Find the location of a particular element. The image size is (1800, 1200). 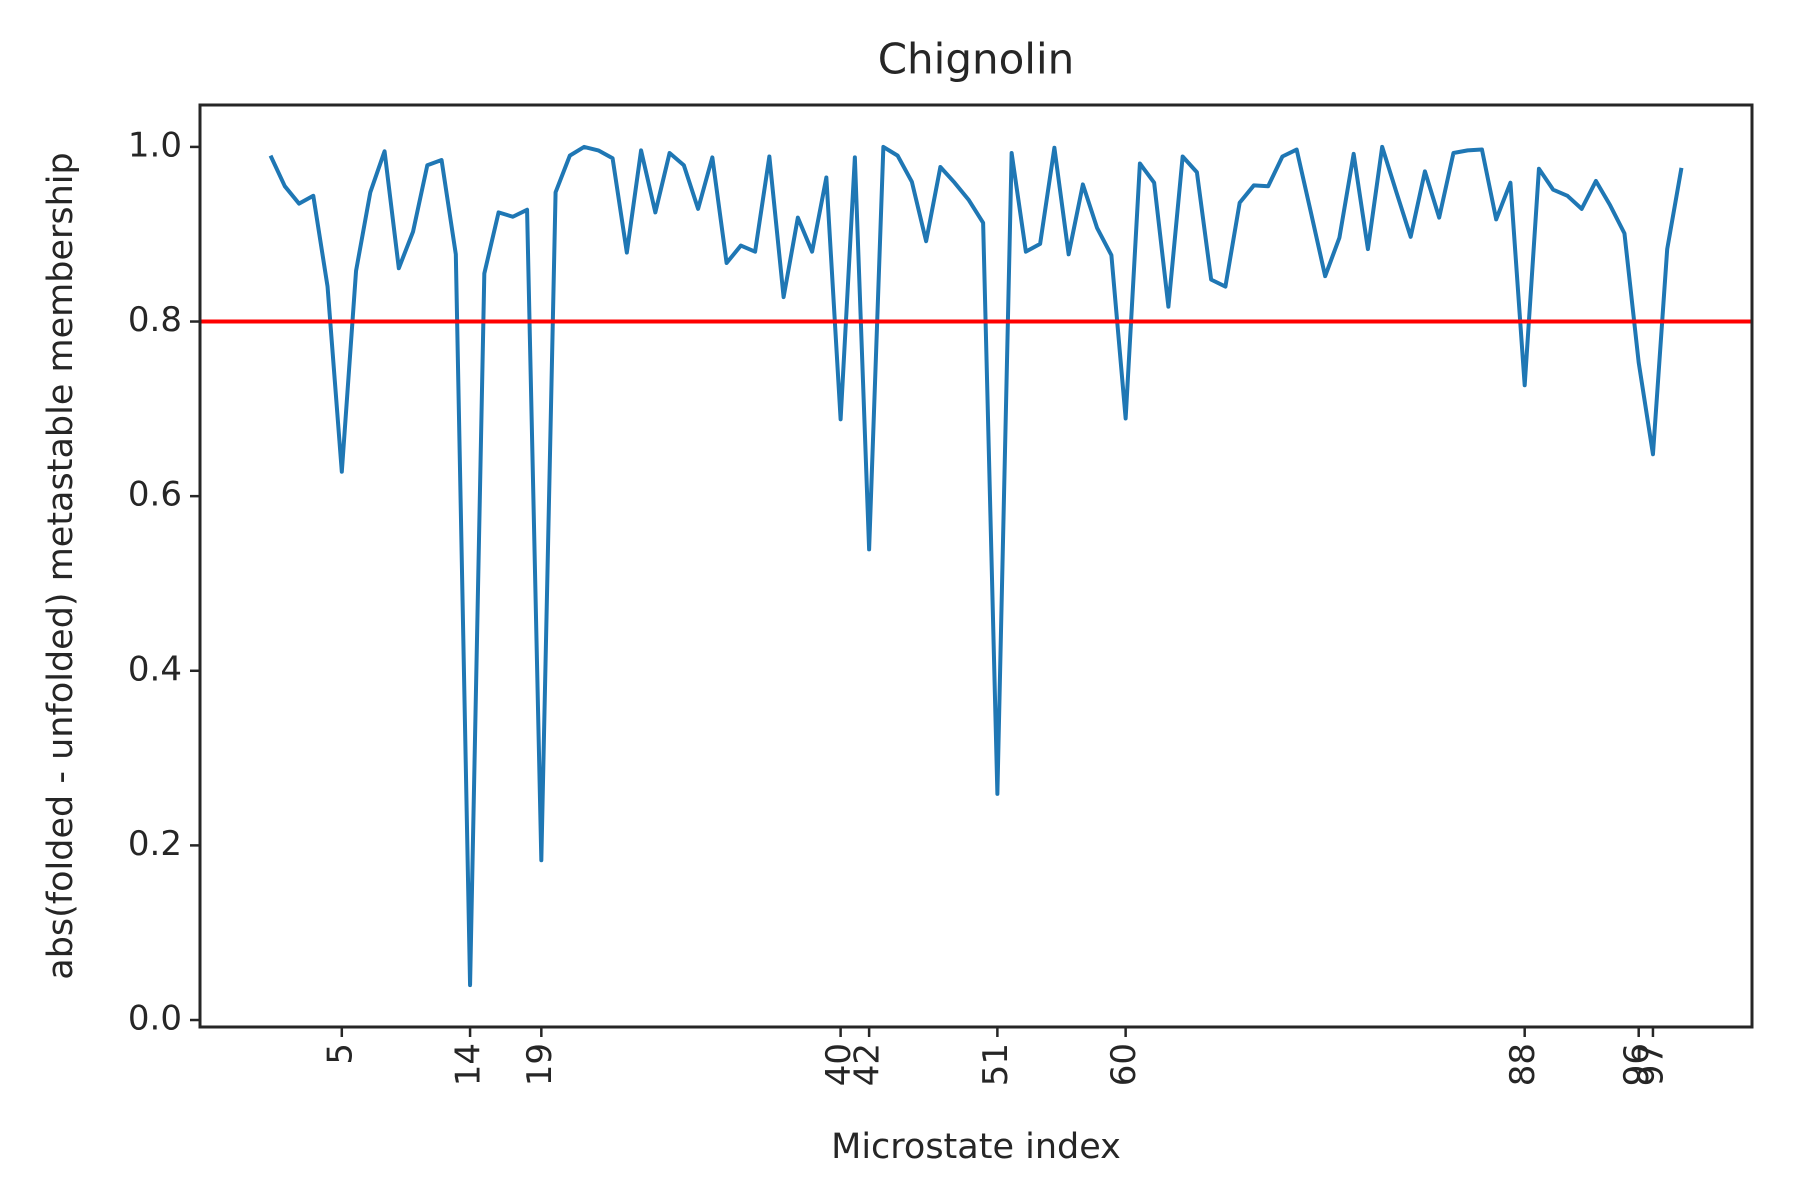

y-tick-label: 0.6 is located at coordinates (155, 495).